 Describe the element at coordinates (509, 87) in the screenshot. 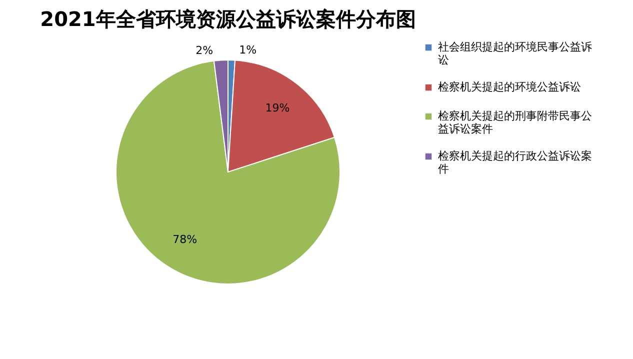

I see `legend-label: 检察机关提起的环境公益诉讼` at that location.